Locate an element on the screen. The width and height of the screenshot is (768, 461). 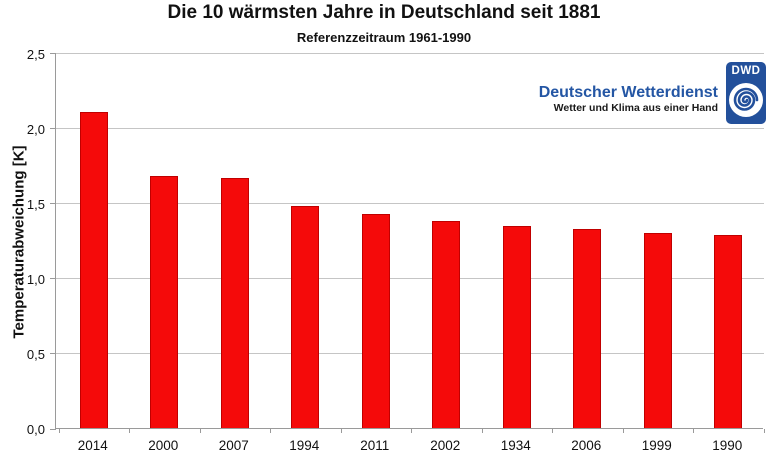
x-tick-label-2000: 2000 is located at coordinates (163, 445).